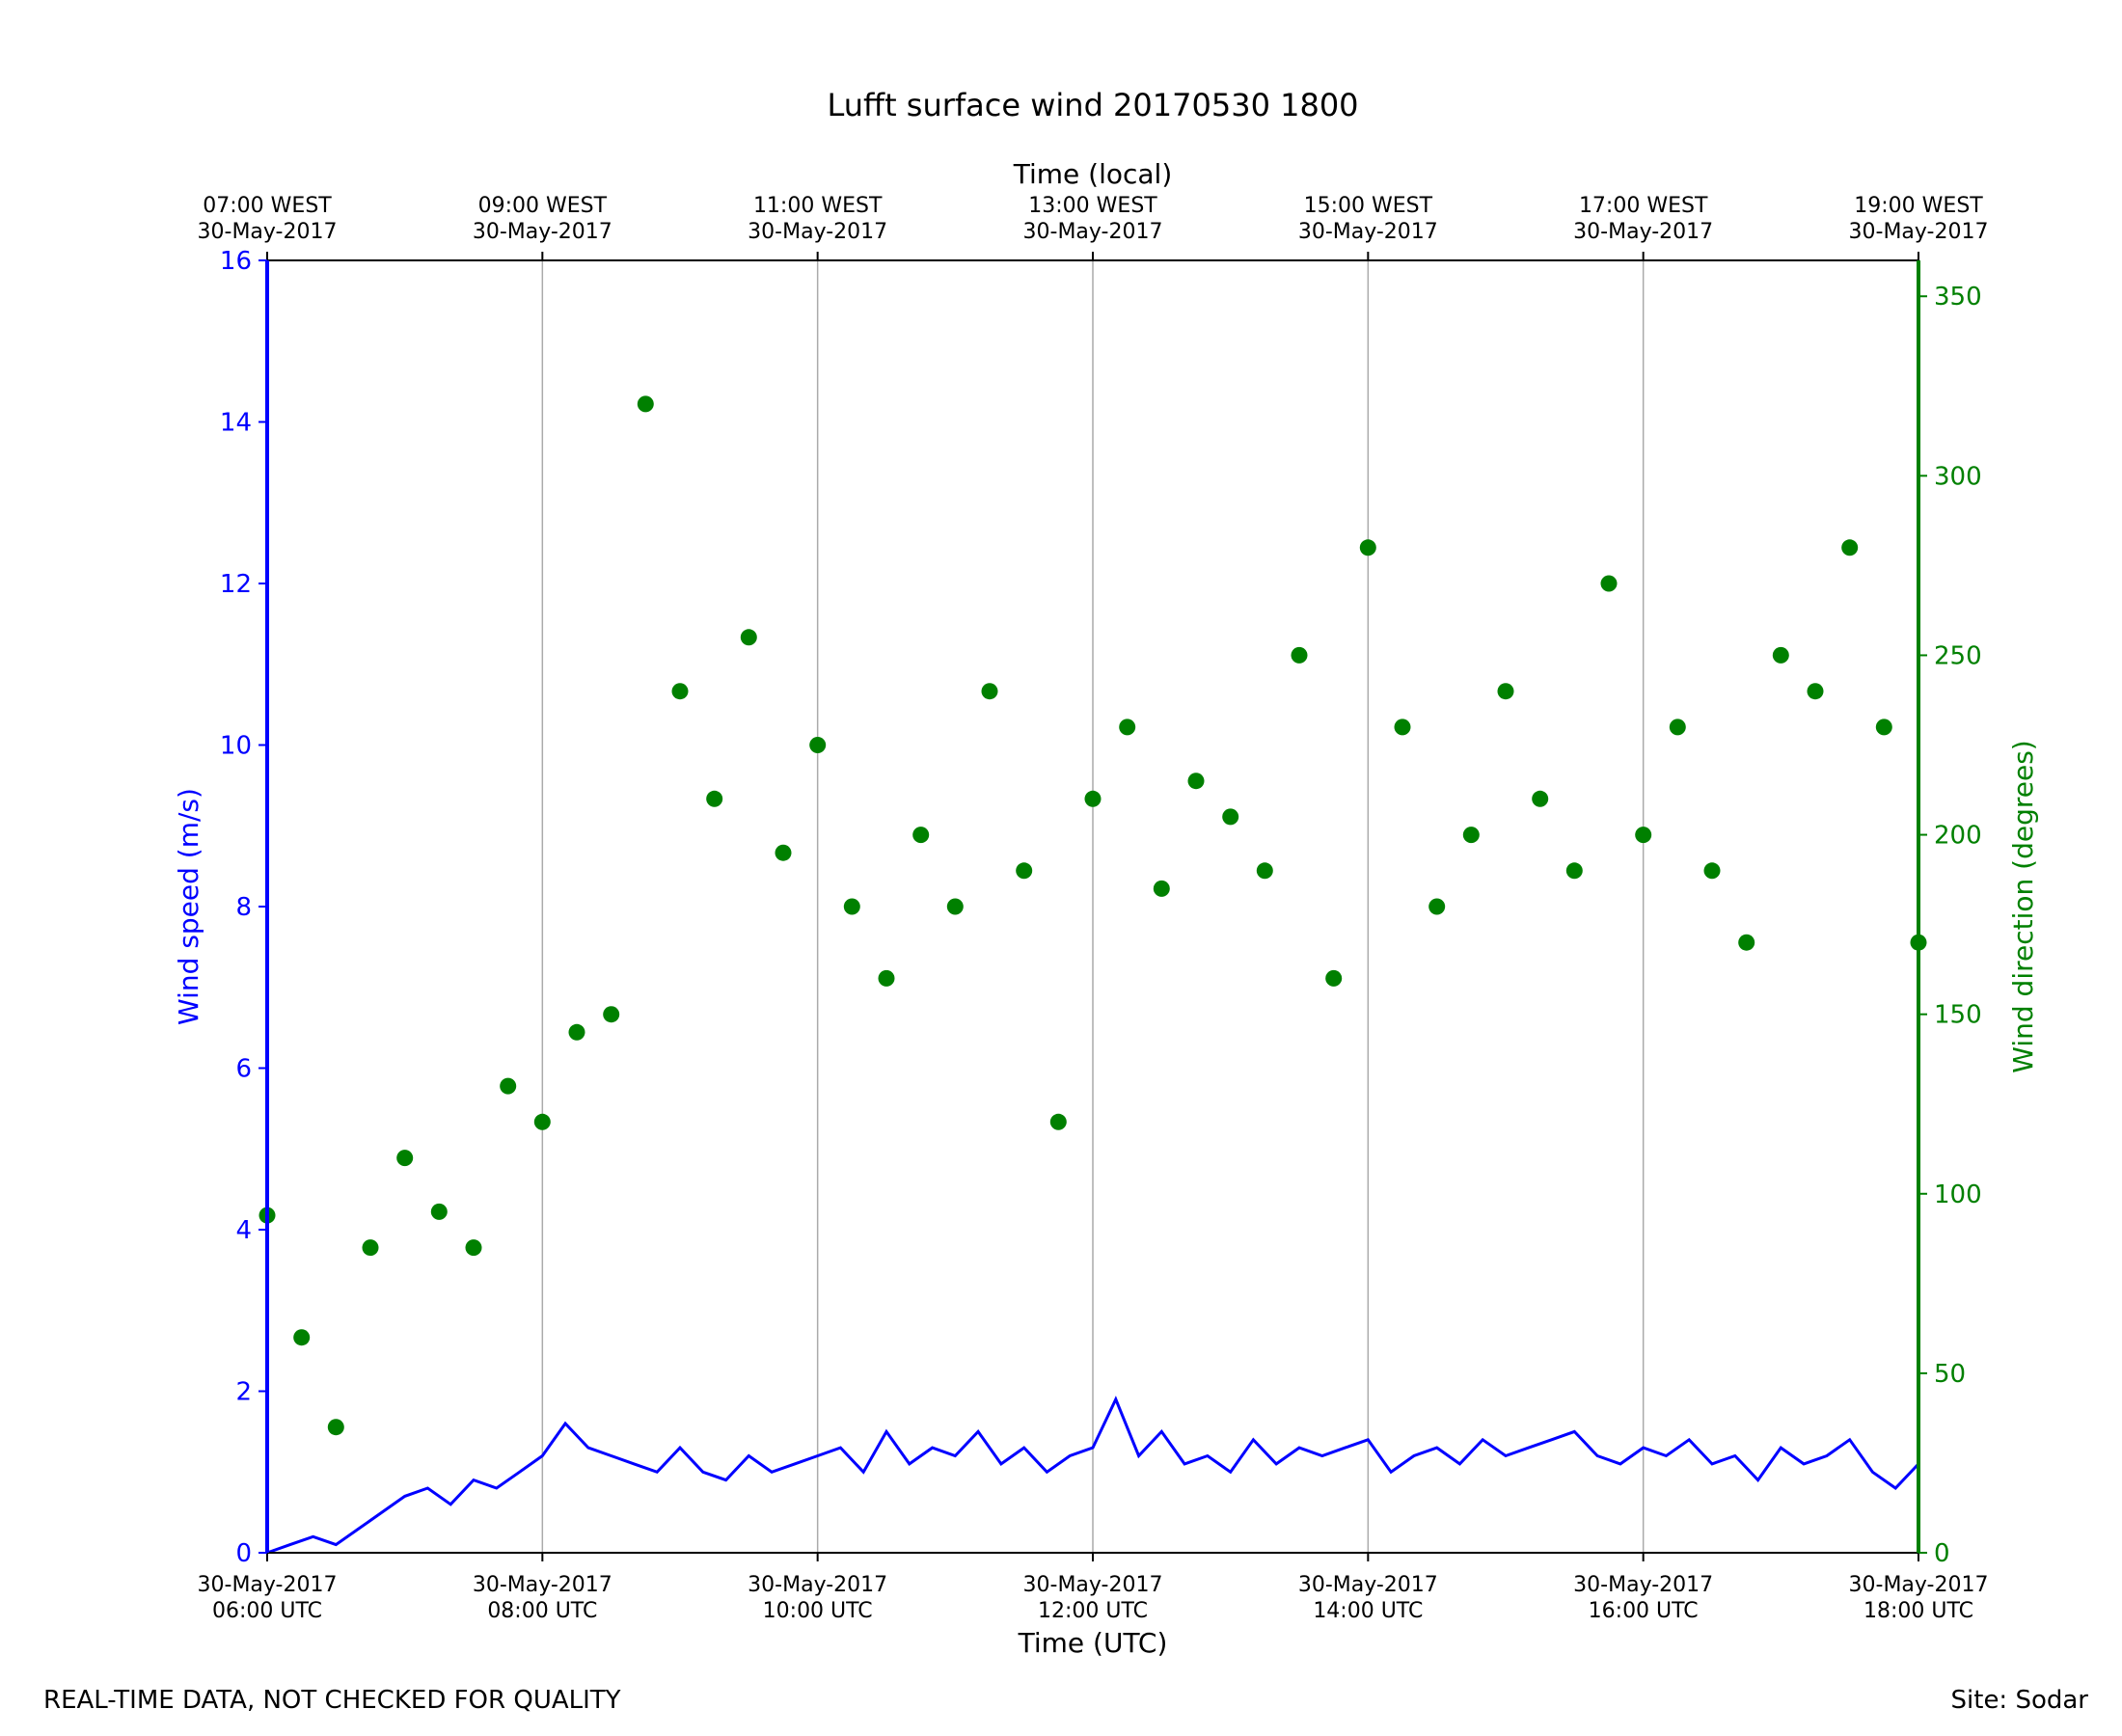 This screenshot has height=1736, width=2122. What do you see at coordinates (1644, 1611) in the screenshot?
I see `x-tick-label-time: 16:00 UTC` at bounding box center [1644, 1611].